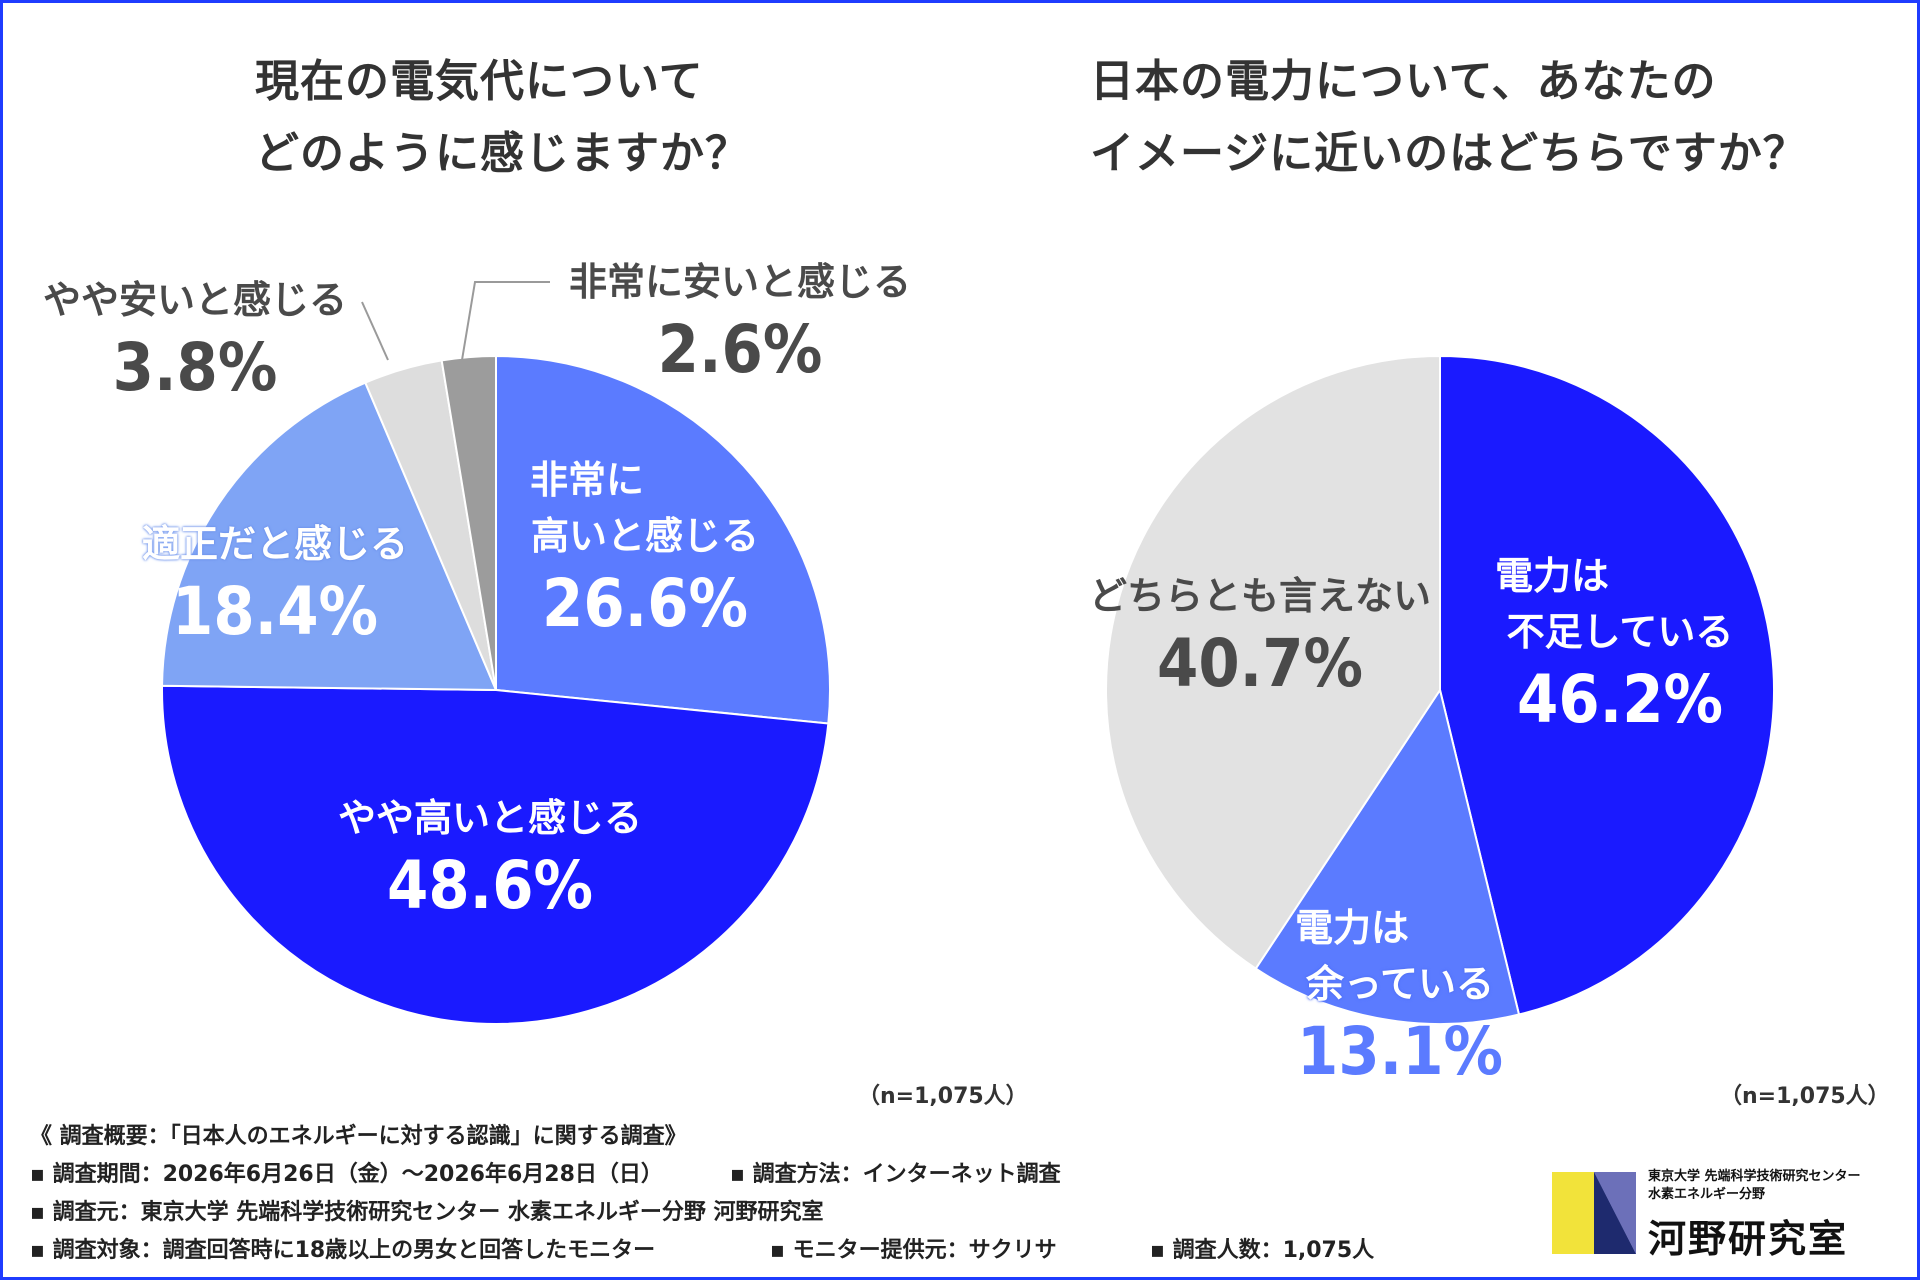 Image resolution: width=1920 pixels, height=1280 pixels. Describe the element at coordinates (943, 1096) in the screenshot. I see `chart1-sample-note: （n=1,075人）` at that location.